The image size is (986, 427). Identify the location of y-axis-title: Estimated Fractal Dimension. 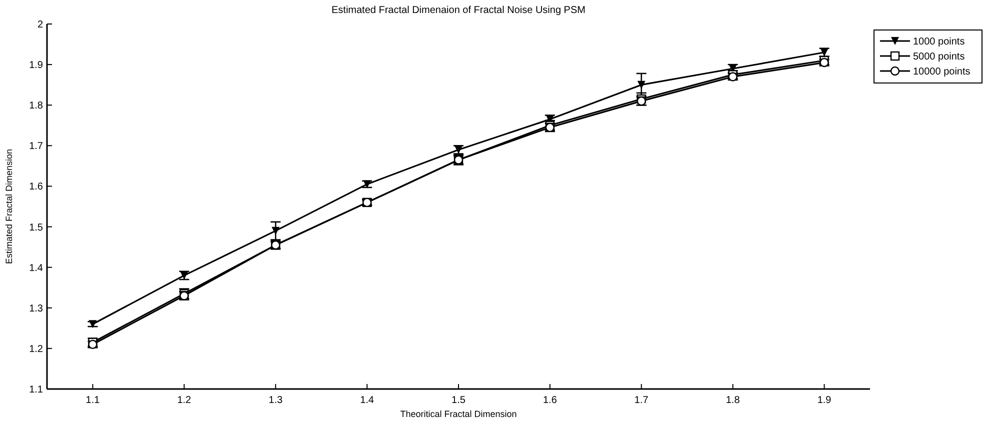
(9, 206).